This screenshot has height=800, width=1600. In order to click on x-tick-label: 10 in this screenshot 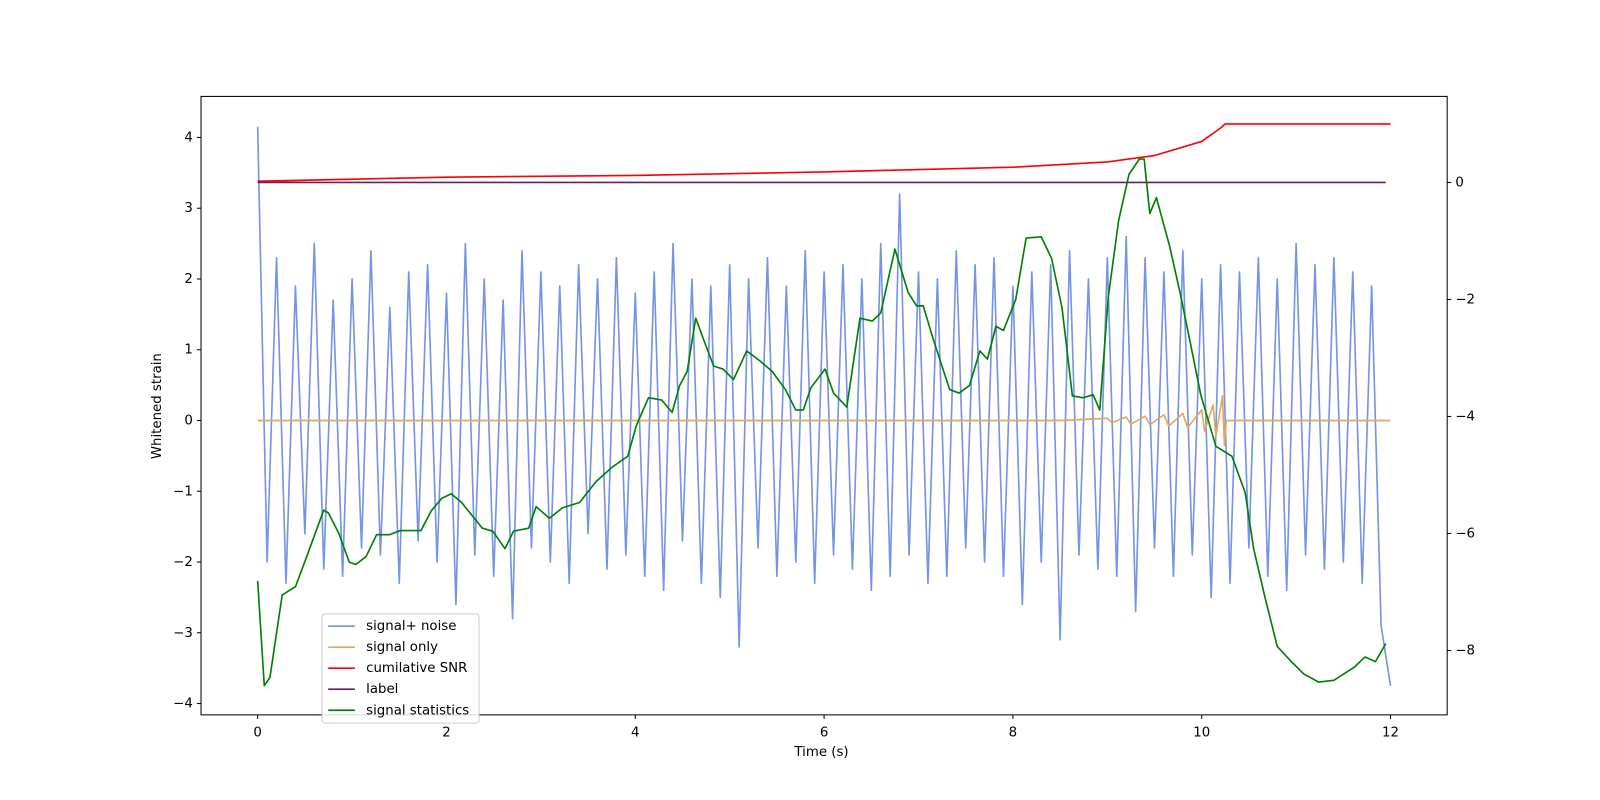, I will do `click(1201, 732)`.